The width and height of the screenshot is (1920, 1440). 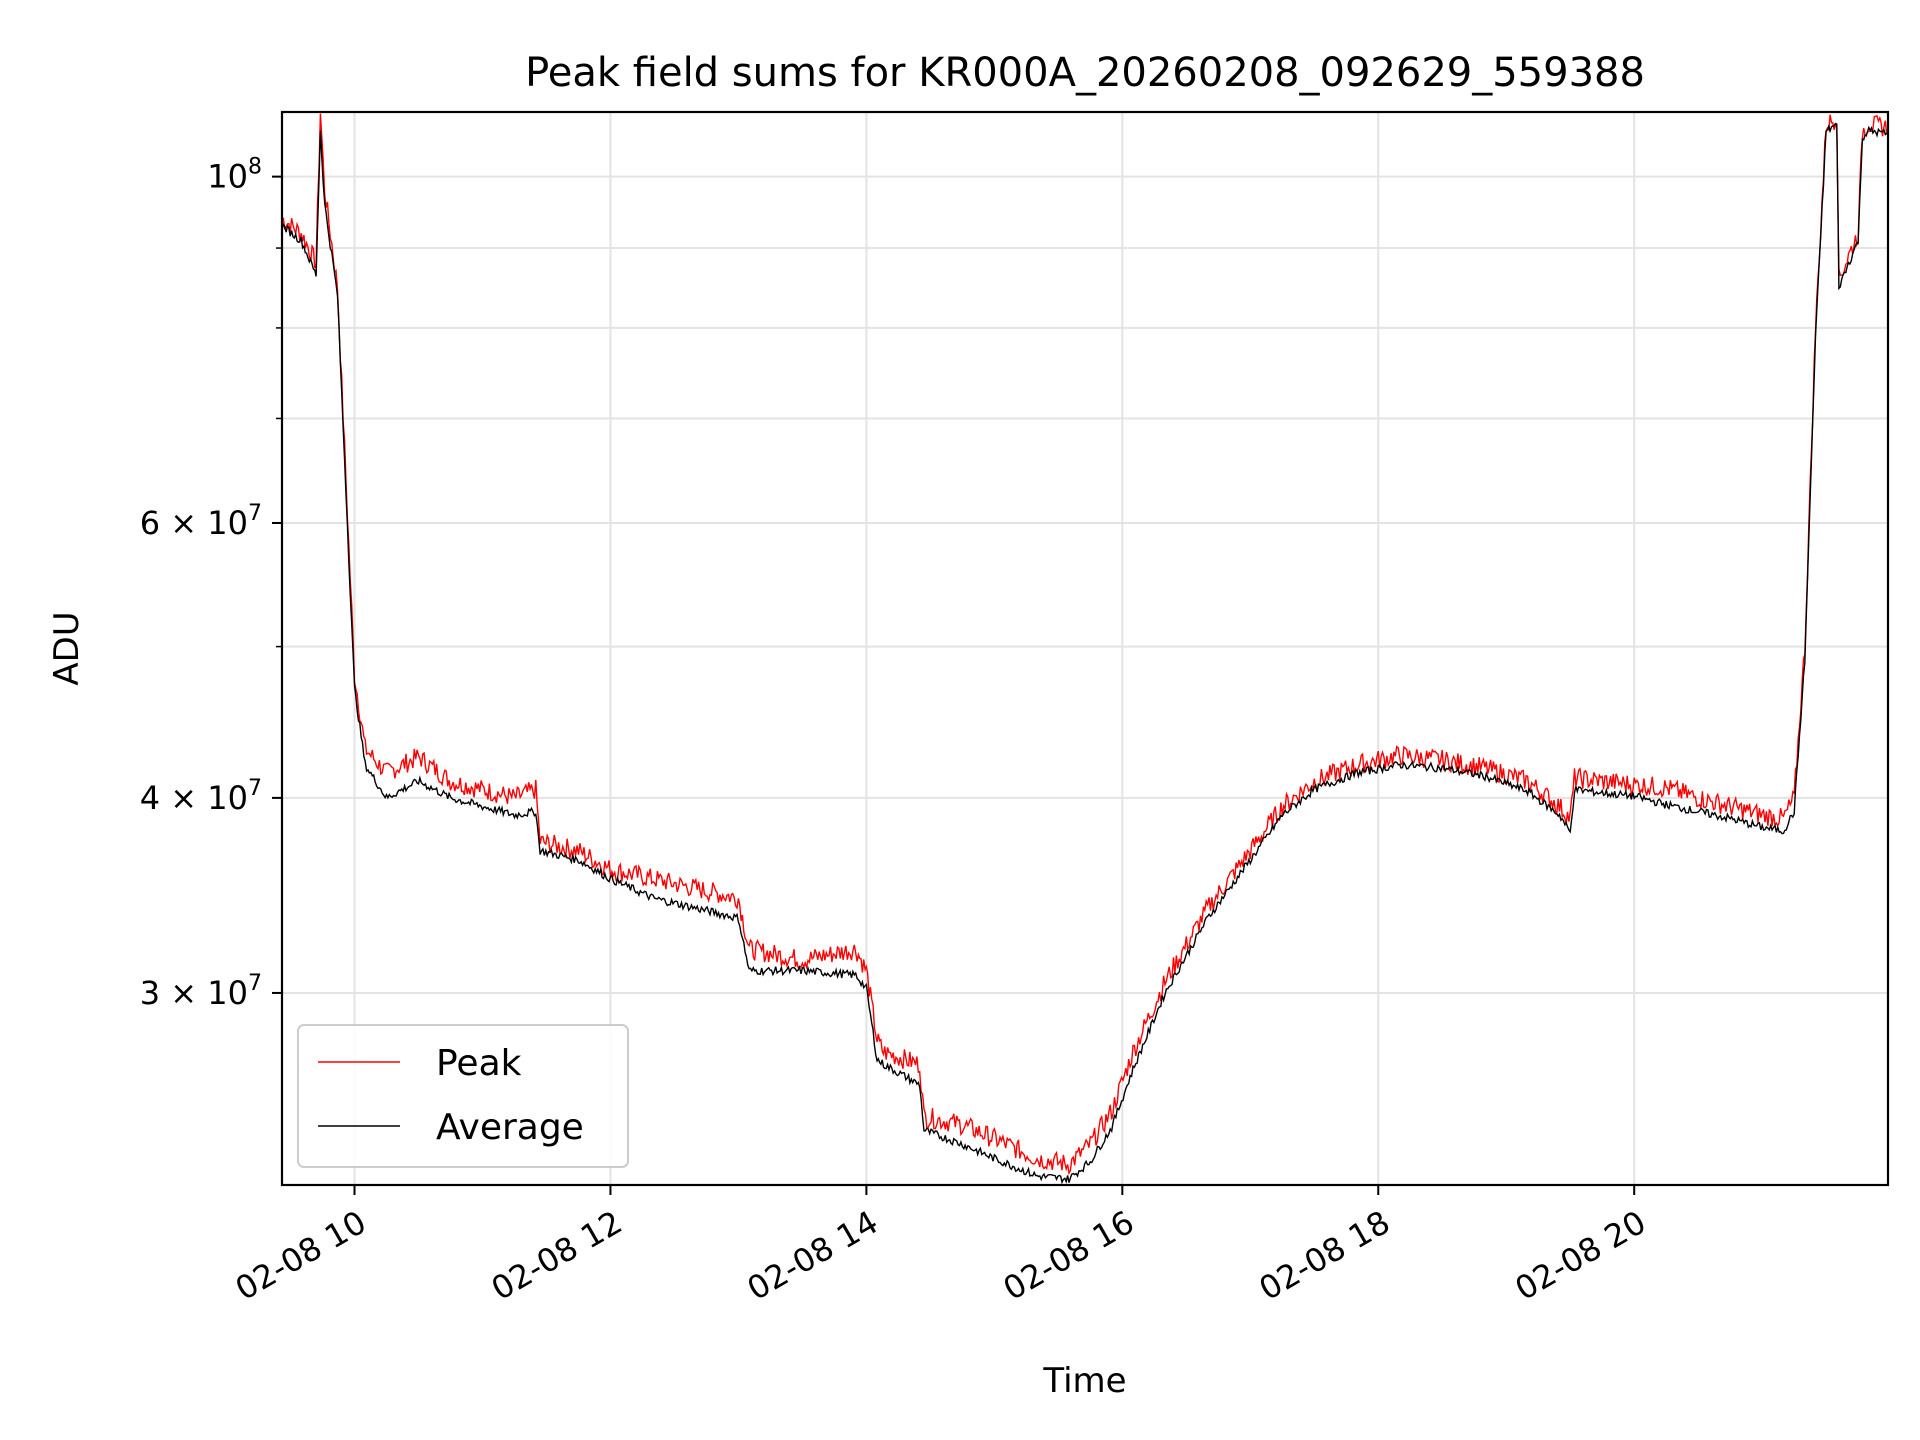 What do you see at coordinates (201, 796) in the screenshot?
I see `y-tick-label: 4 × 107` at bounding box center [201, 796].